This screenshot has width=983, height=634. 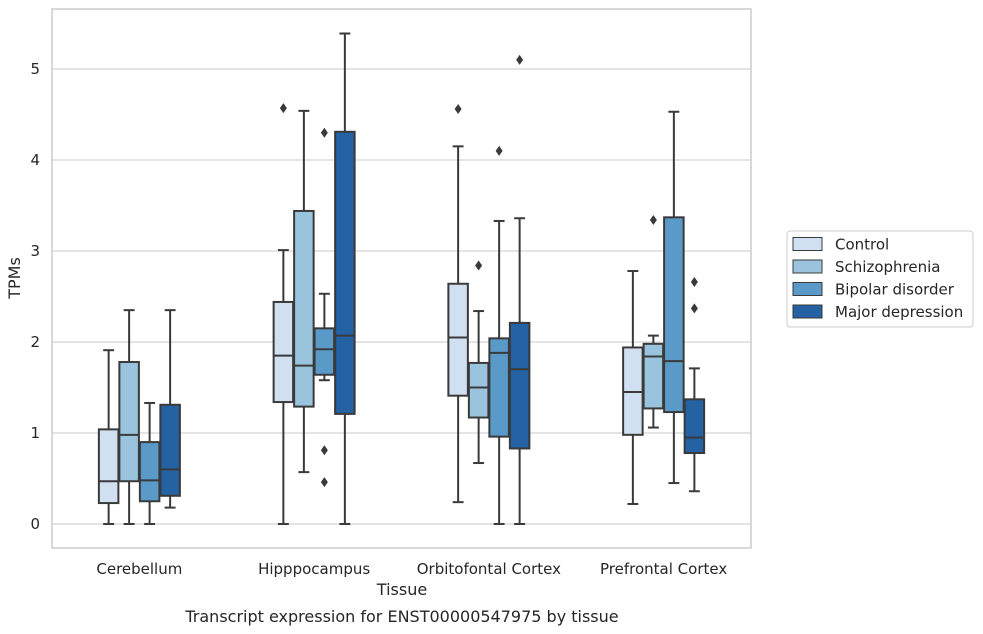 I want to click on y-tick-labels: 0 1 2 3 4 5, so click(x=35, y=296).